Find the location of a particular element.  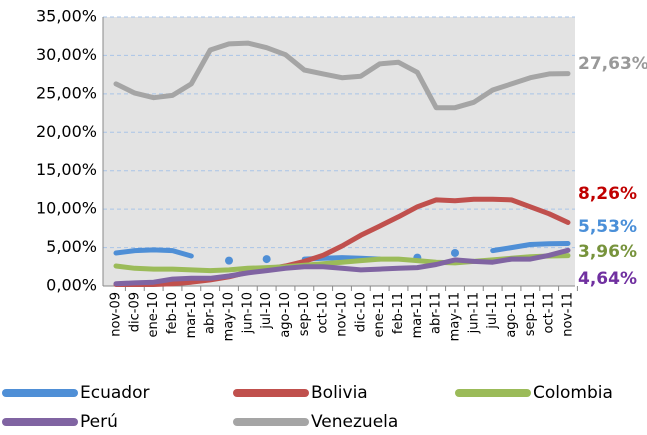

x-tick-label: may-11 is located at coordinates (455, 316).